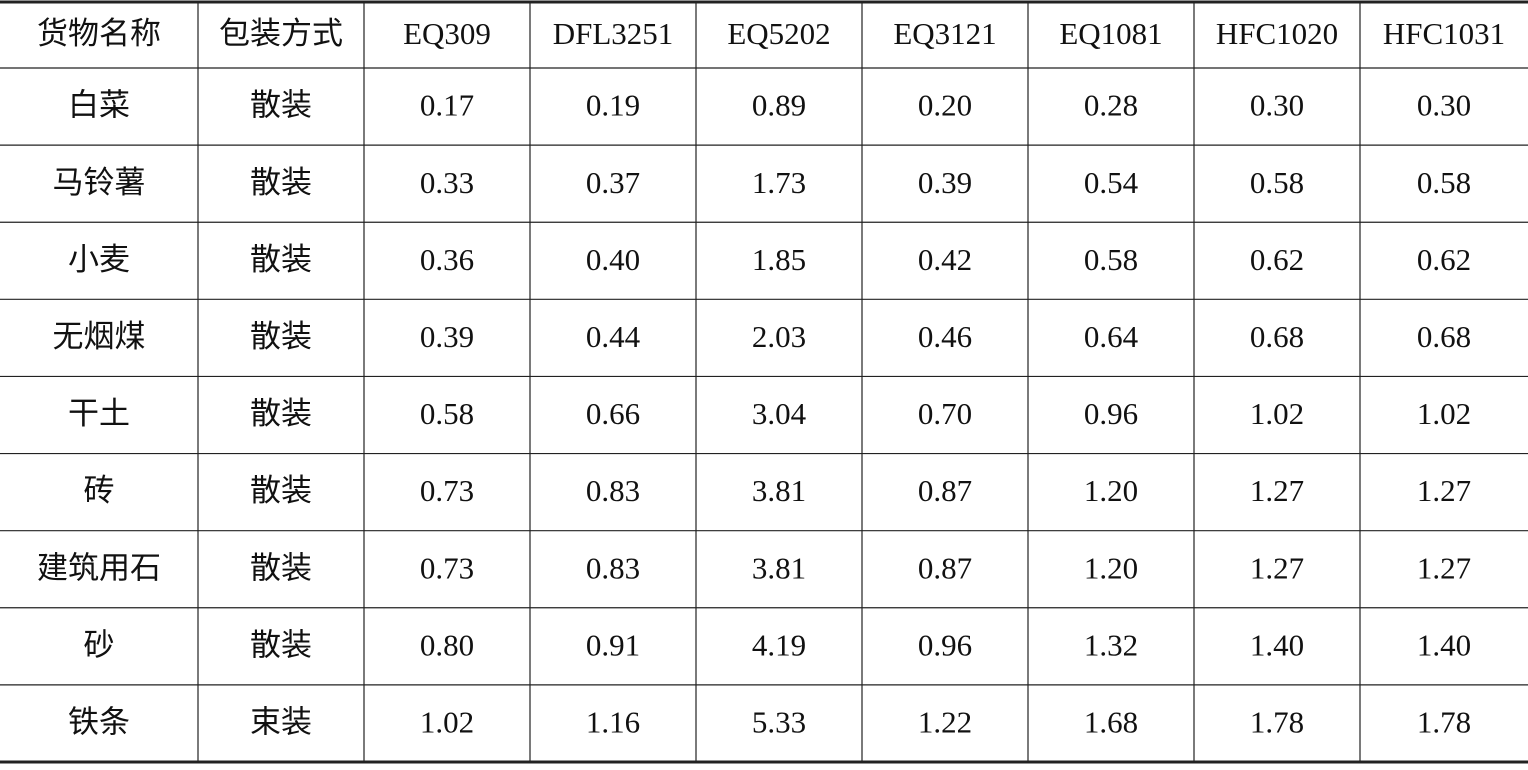 This screenshot has width=1528, height=770. Describe the element at coordinates (99, 105) in the screenshot. I see `label-cell: 白菜` at that location.